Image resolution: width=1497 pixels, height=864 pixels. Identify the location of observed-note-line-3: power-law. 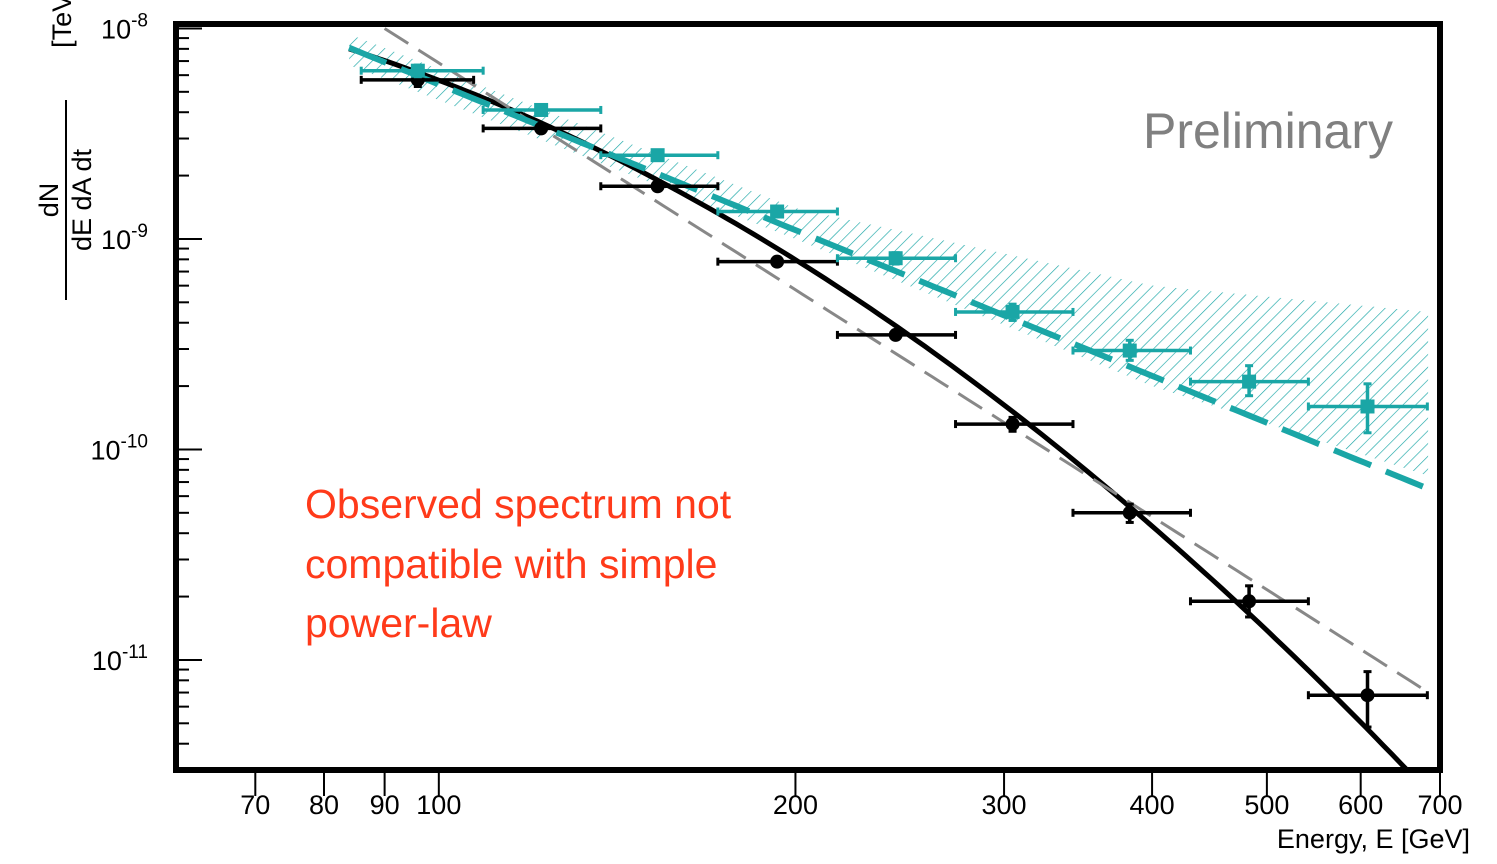
(398, 623).